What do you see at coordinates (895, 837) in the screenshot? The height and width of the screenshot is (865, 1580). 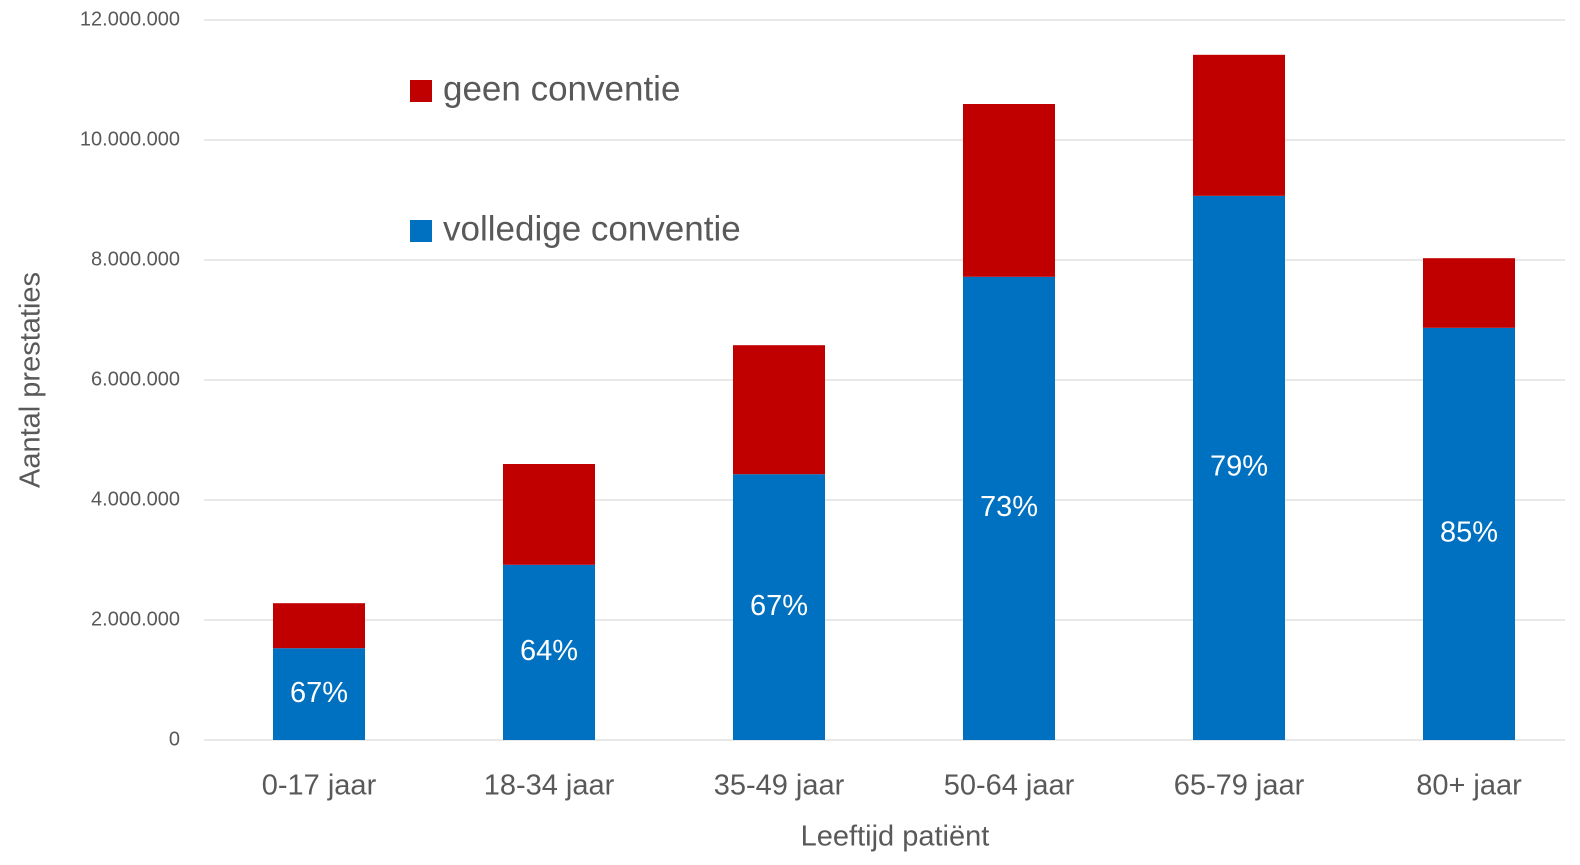 I see `x-axis-title: Leeftijd patiënt` at bounding box center [895, 837].